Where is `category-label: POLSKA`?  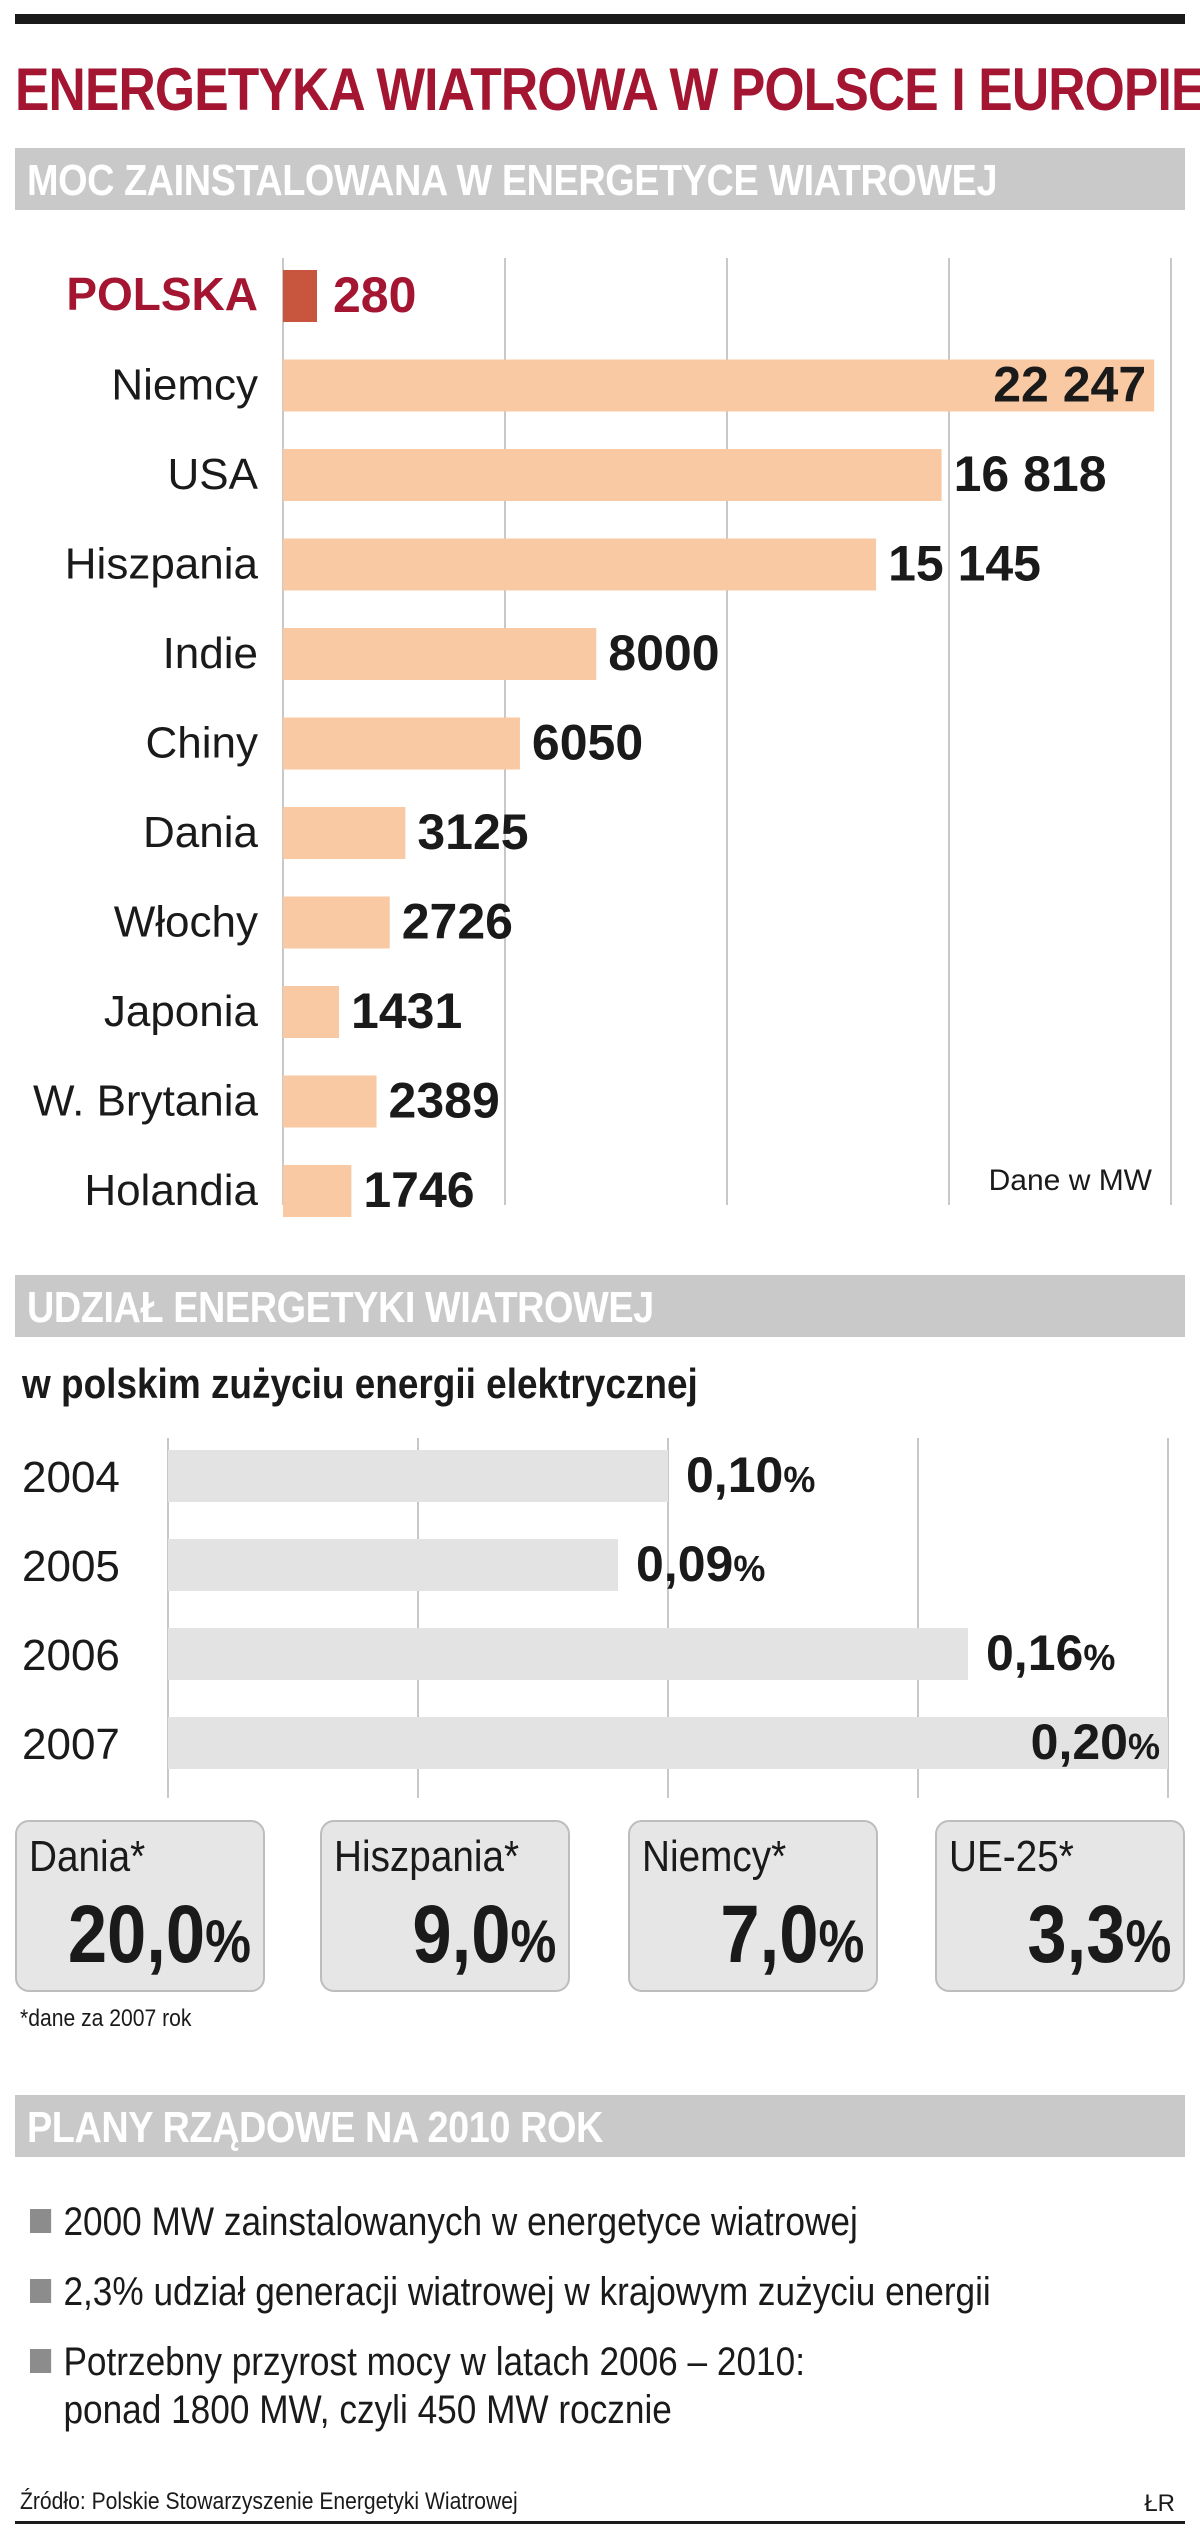 category-label: POLSKA is located at coordinates (162, 294).